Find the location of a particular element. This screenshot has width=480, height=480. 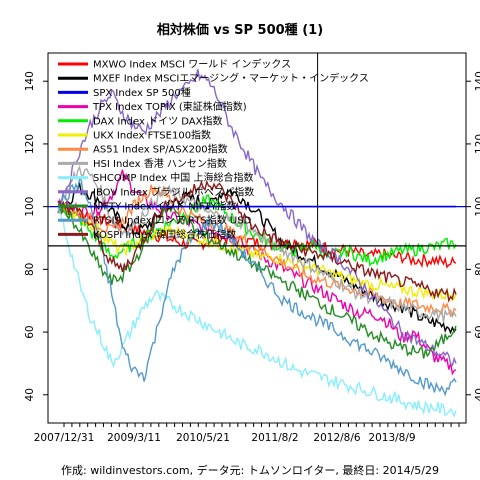

legend-label-2: SPX Index SP 500種 is located at coordinates (142, 92).